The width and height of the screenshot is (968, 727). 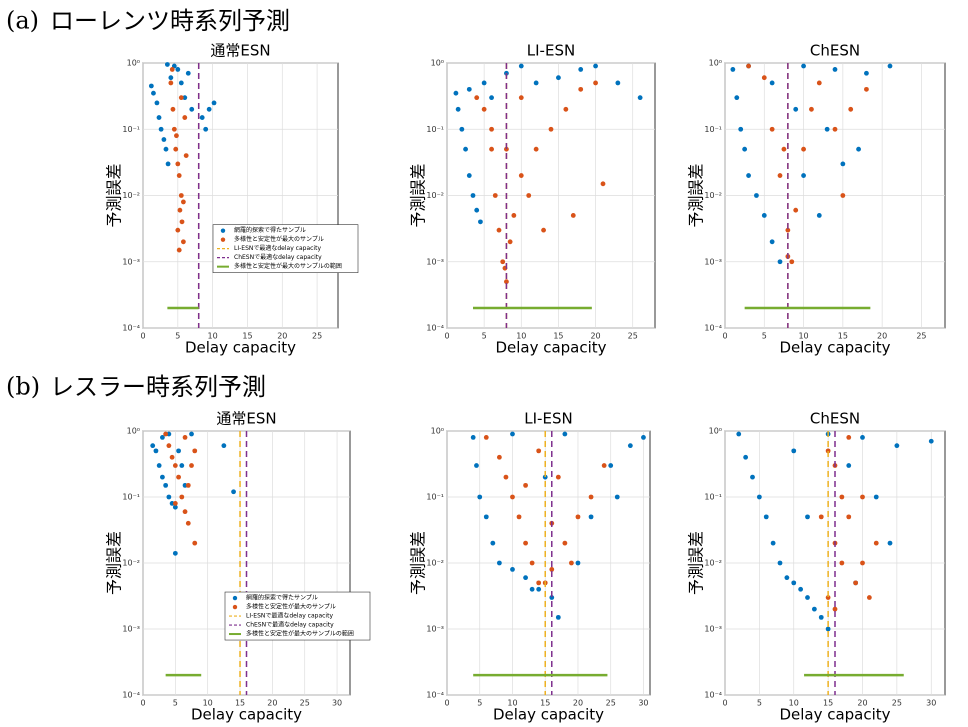 I want to click on y-tick-label: 10⁰, so click(x=437, y=63).